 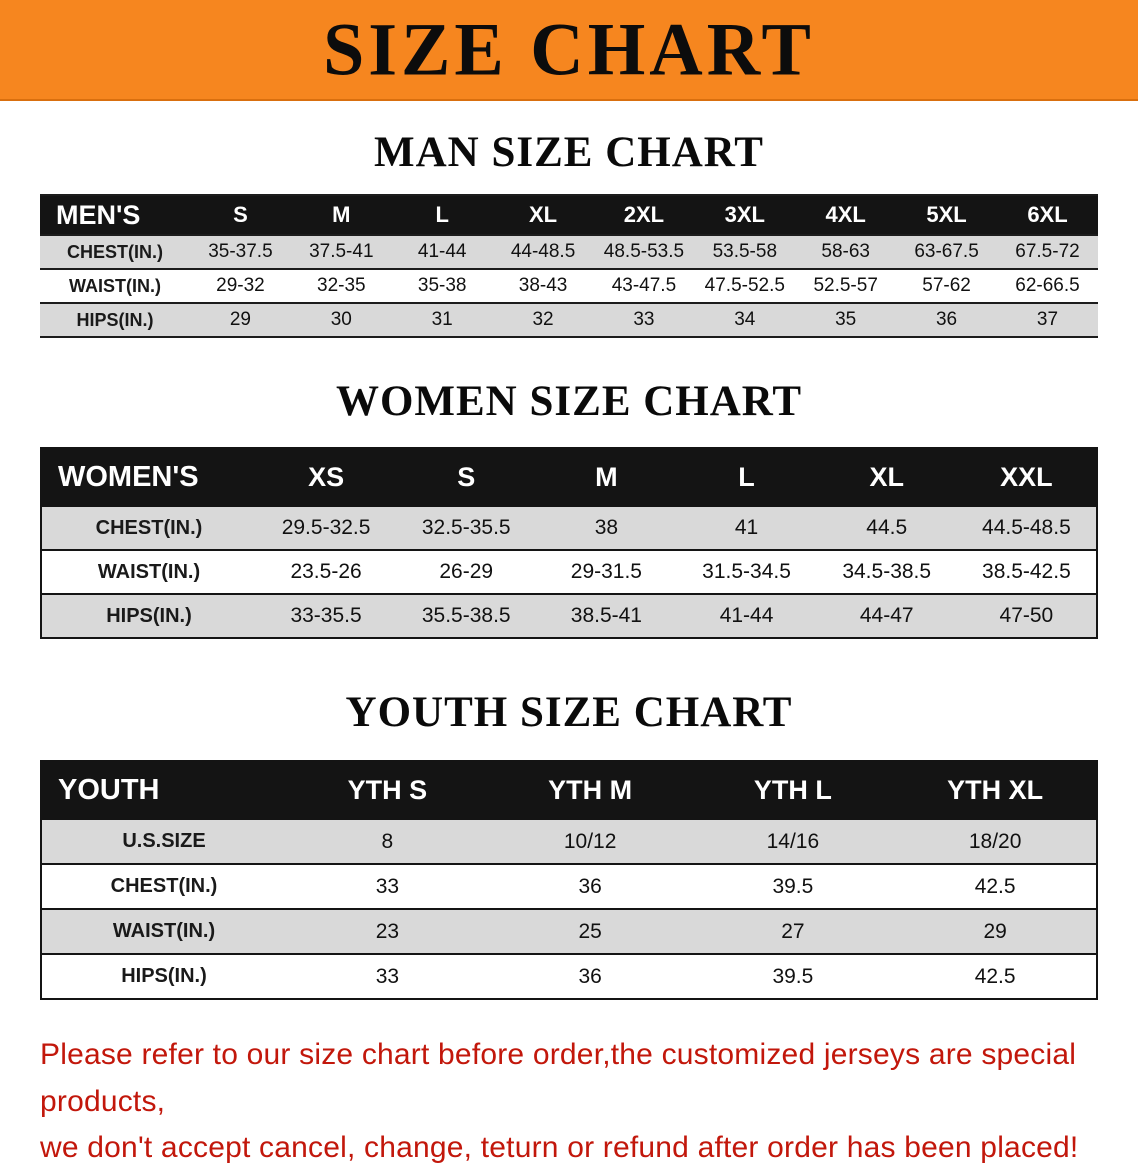 I want to click on size-chart-banner: SIZE CHART, so click(x=569, y=50).